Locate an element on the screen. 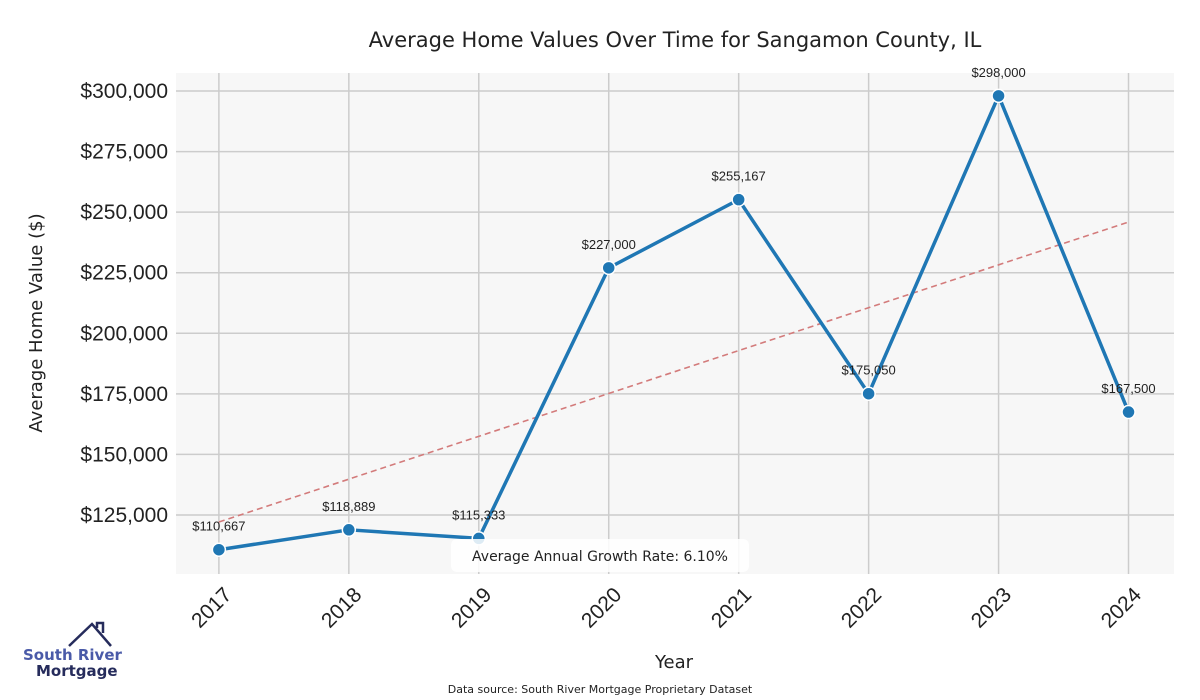 The image size is (1200, 700). data-label: $175,050 is located at coordinates (869, 370).